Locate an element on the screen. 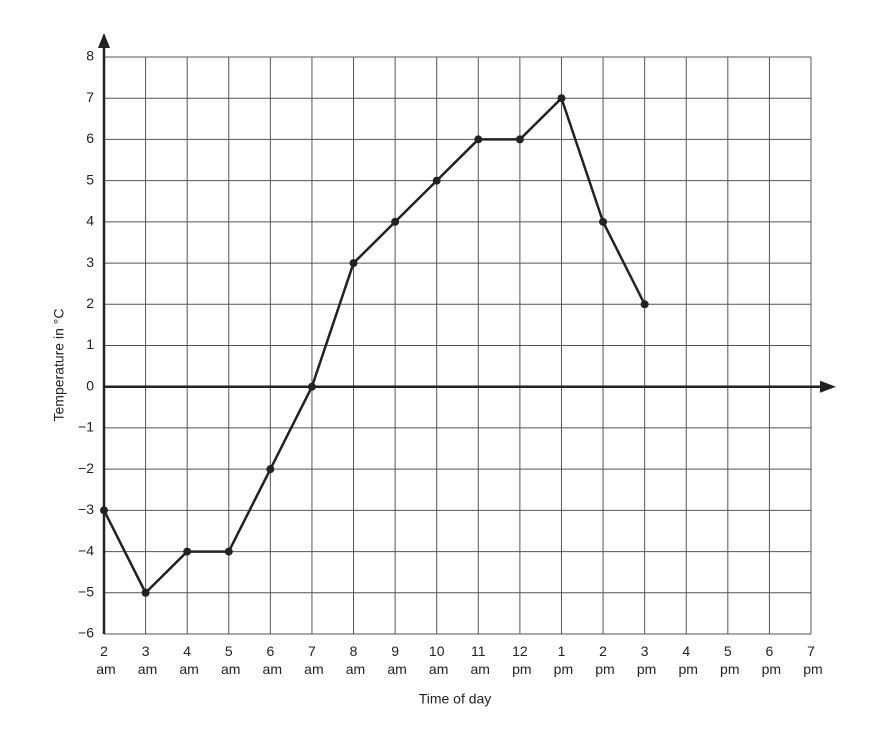 The width and height of the screenshot is (892, 729). x-tick-label: 6 am is located at coordinates (270, 660).